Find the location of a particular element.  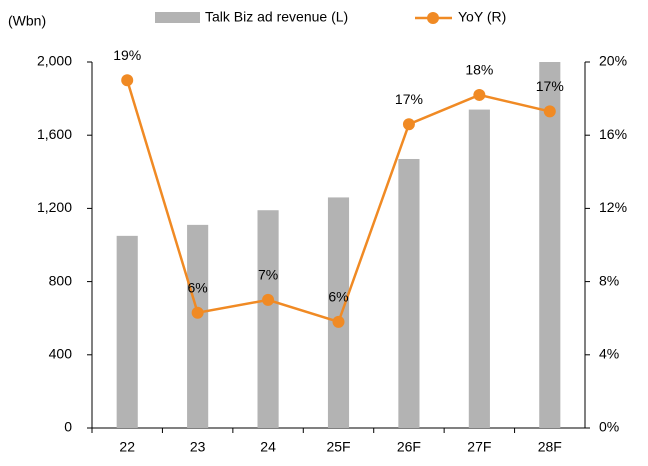

x-tick-label: 22 is located at coordinates (127, 447).